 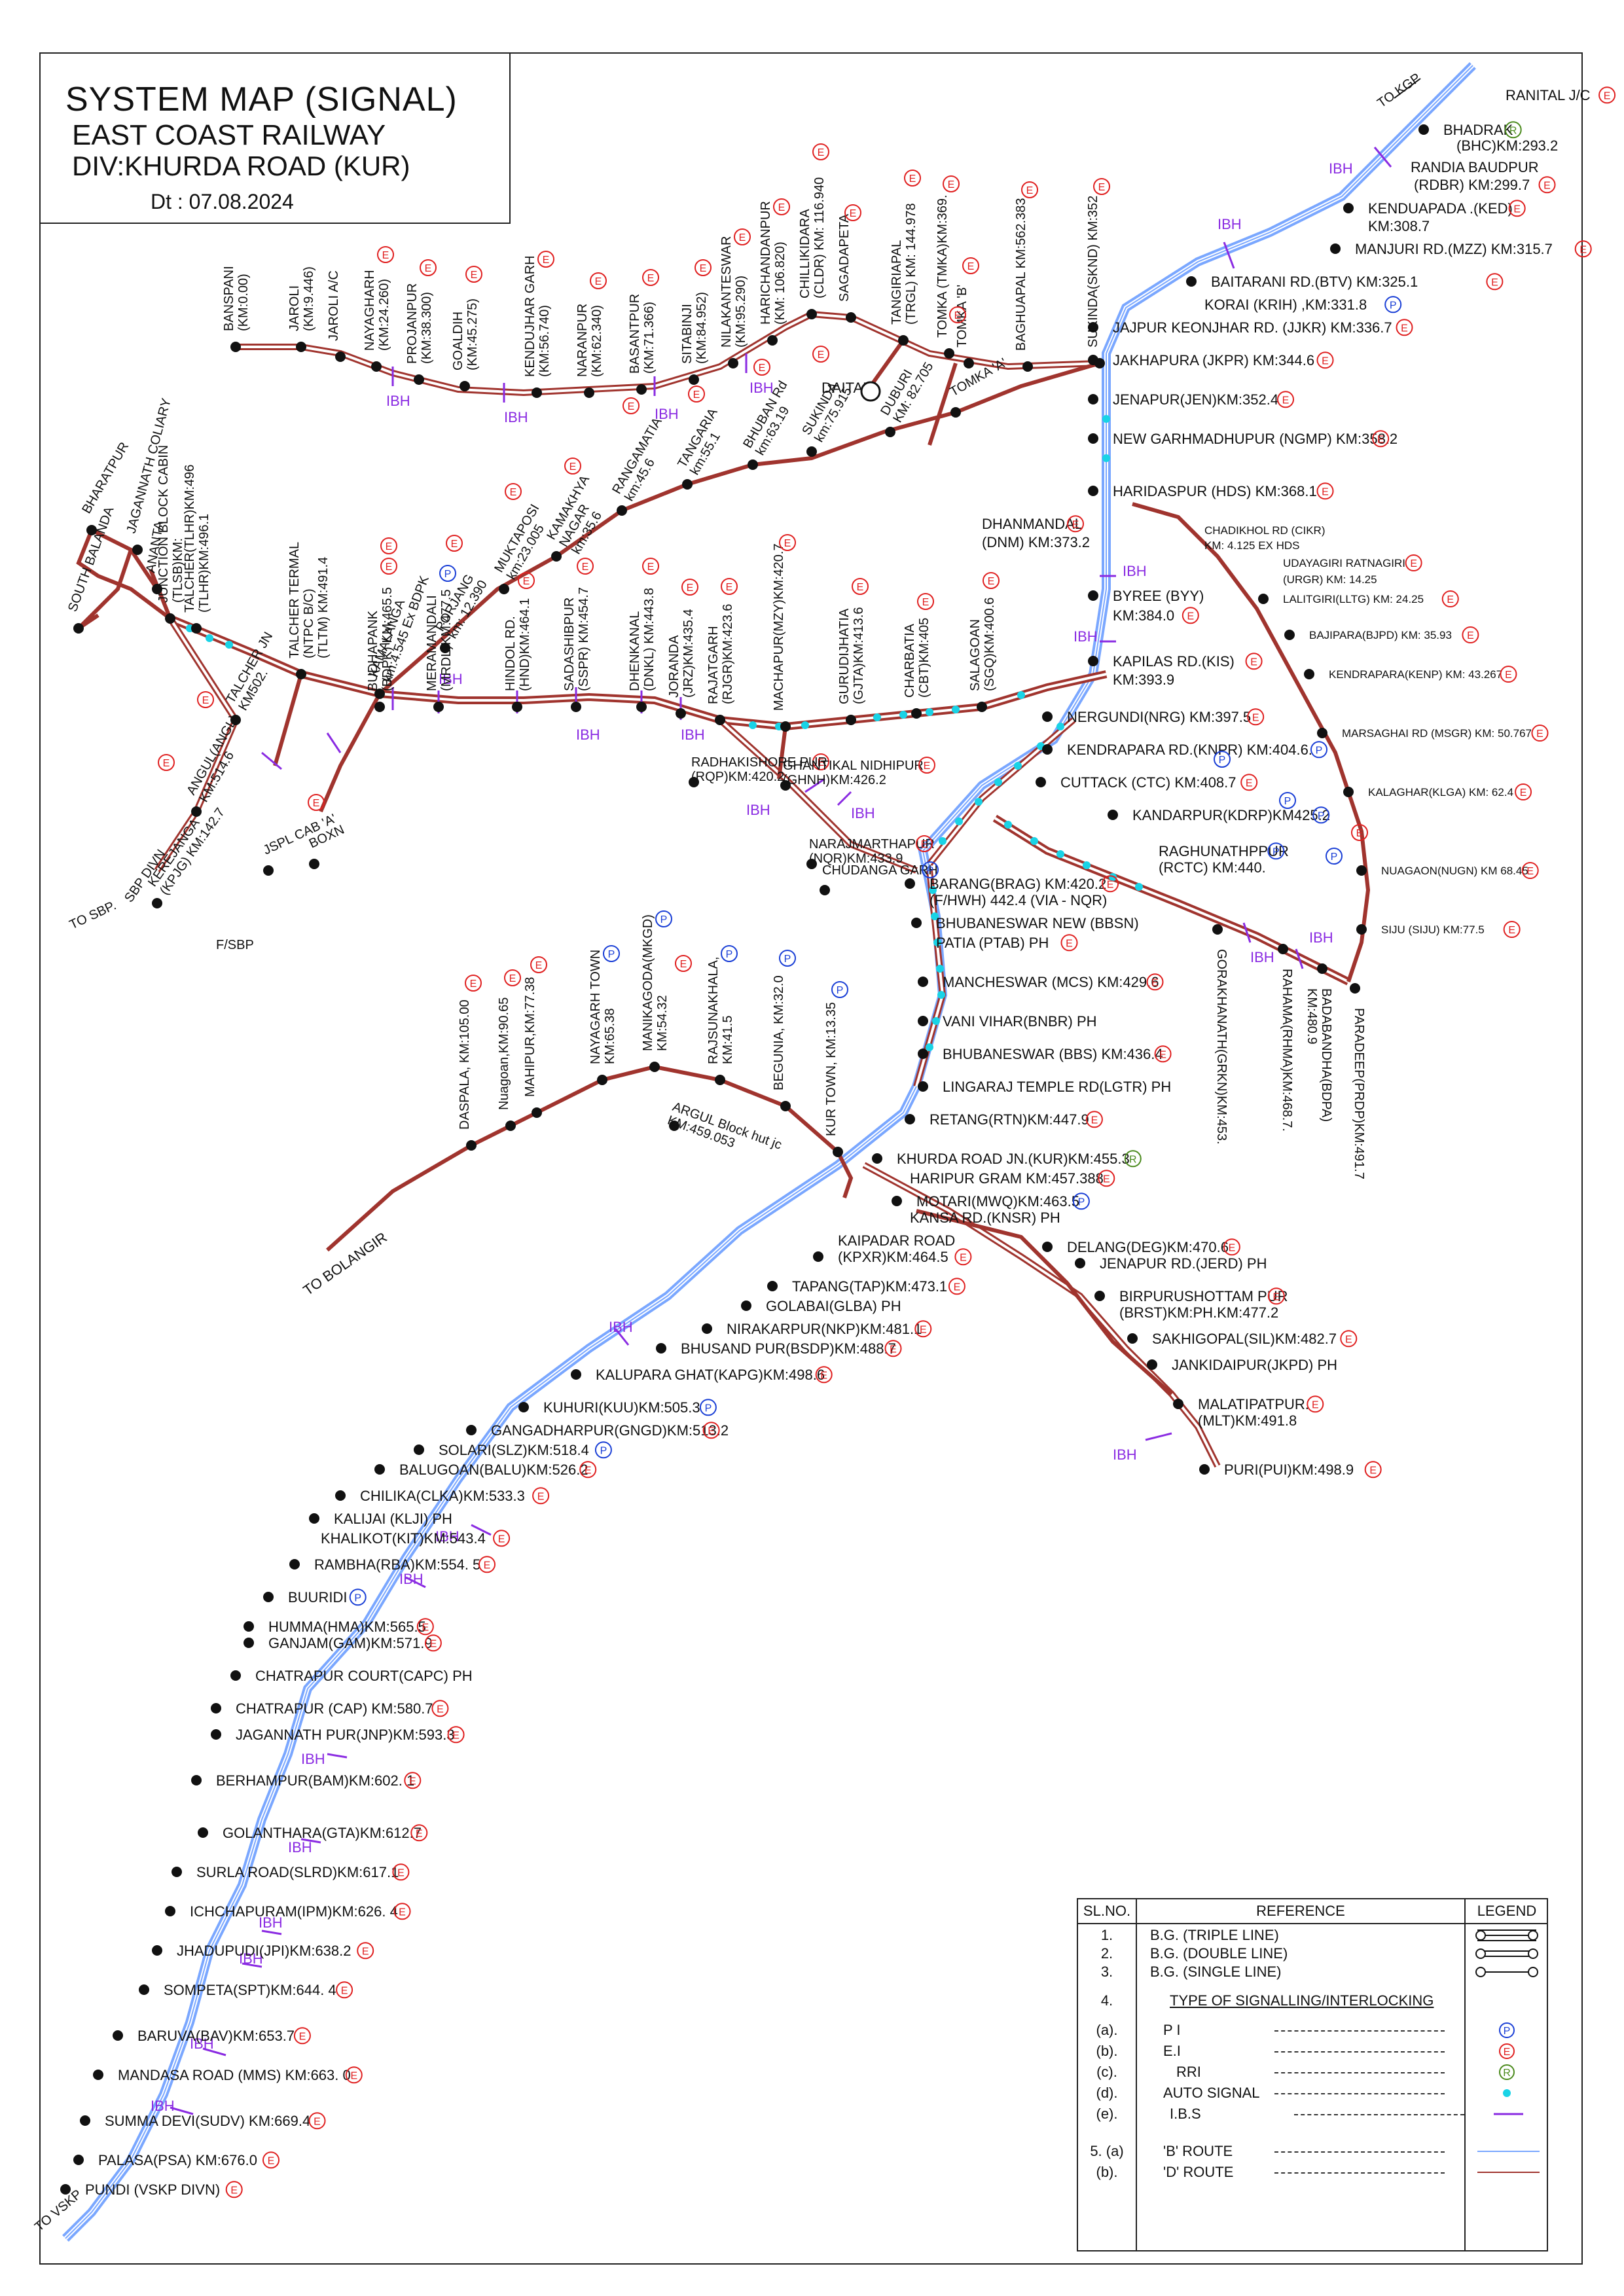 I want to click on station-label: JENAPUR RD.(JERD) PH, so click(x=1183, y=1263).